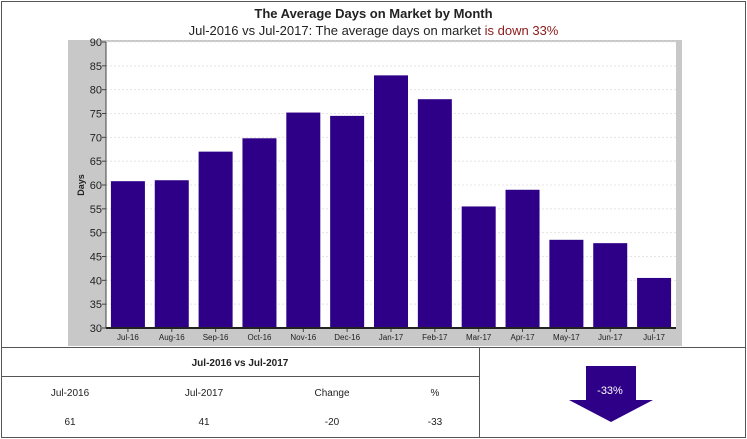  I want to click on x-tick-label: Dec-16, so click(347, 337).